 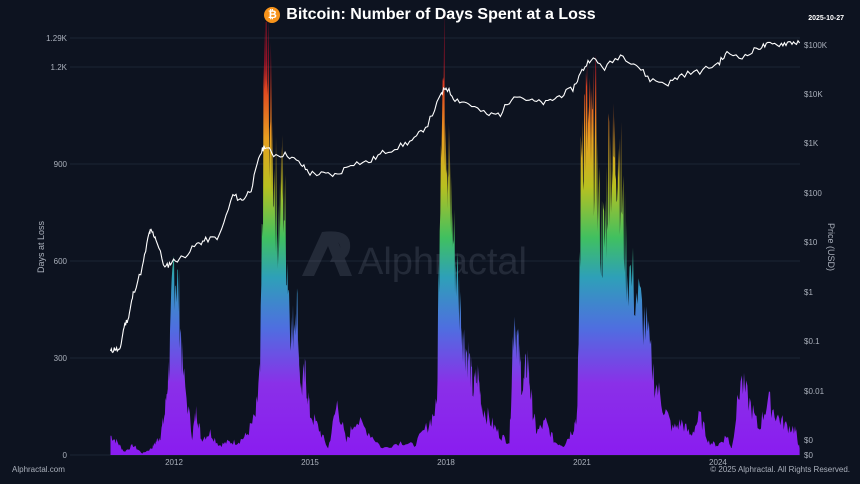 I want to click on y-tick-label: 1.2K, so click(x=59, y=67).